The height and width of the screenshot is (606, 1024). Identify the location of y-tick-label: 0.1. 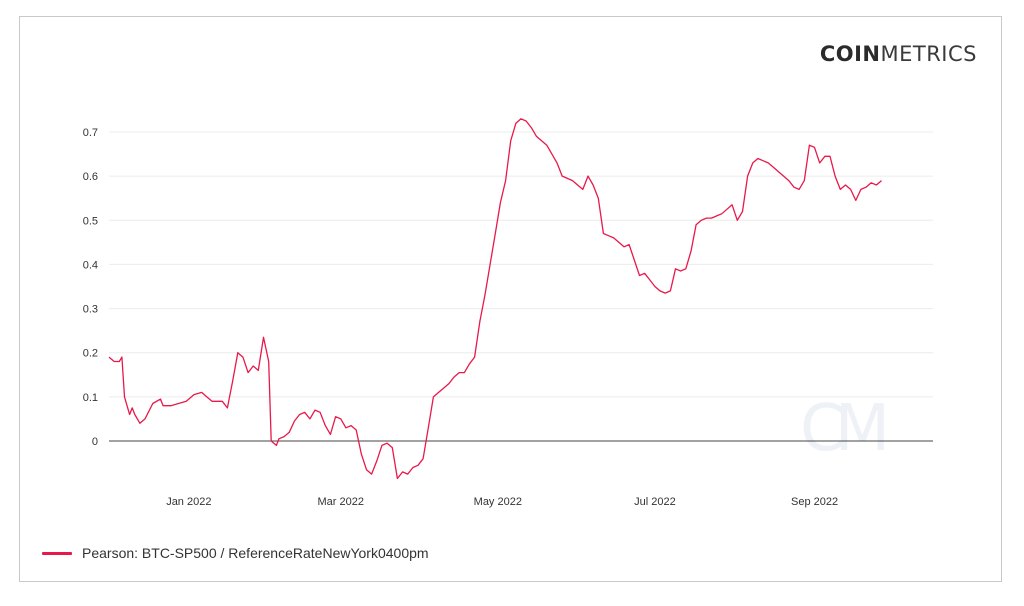
(90, 398).